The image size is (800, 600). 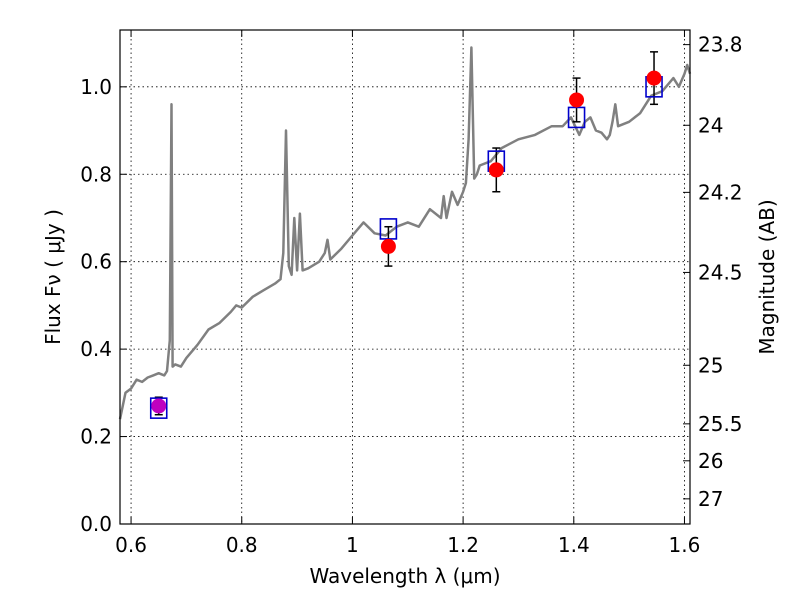 I want to click on x-tick-label: 0.6, so click(x=131, y=545).